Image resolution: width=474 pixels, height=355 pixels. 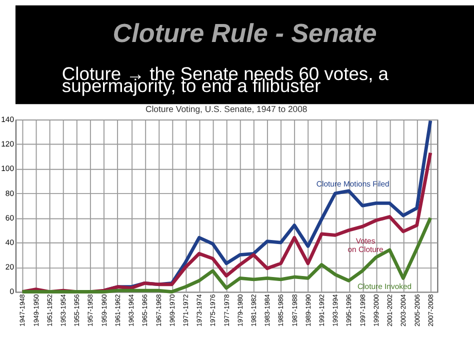 What do you see at coordinates (226, 109) in the screenshot?
I see `text: Cloture Voting, U.S. Senate, 1947 to 2008` at bounding box center [226, 109].